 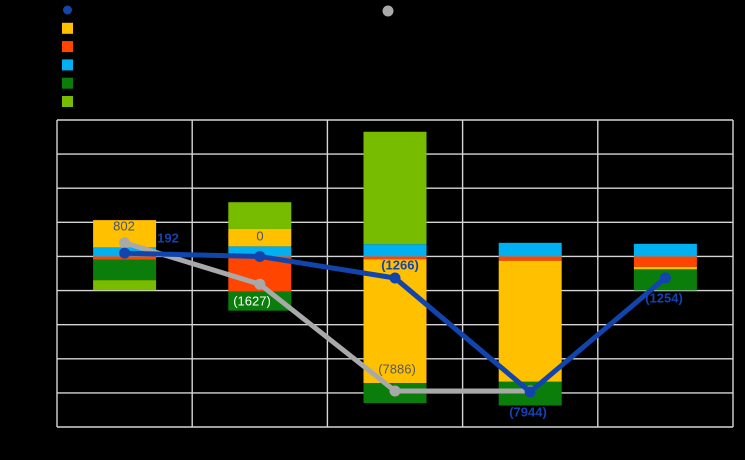 I want to click on gray-line-data-label: (1627), so click(x=252, y=301).